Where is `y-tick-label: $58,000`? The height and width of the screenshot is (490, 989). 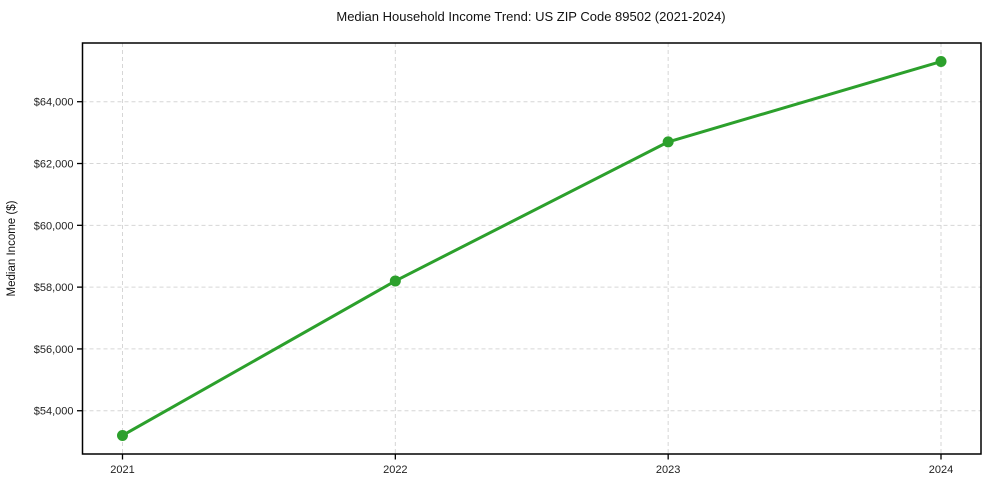 y-tick-label: $58,000 is located at coordinates (54, 288).